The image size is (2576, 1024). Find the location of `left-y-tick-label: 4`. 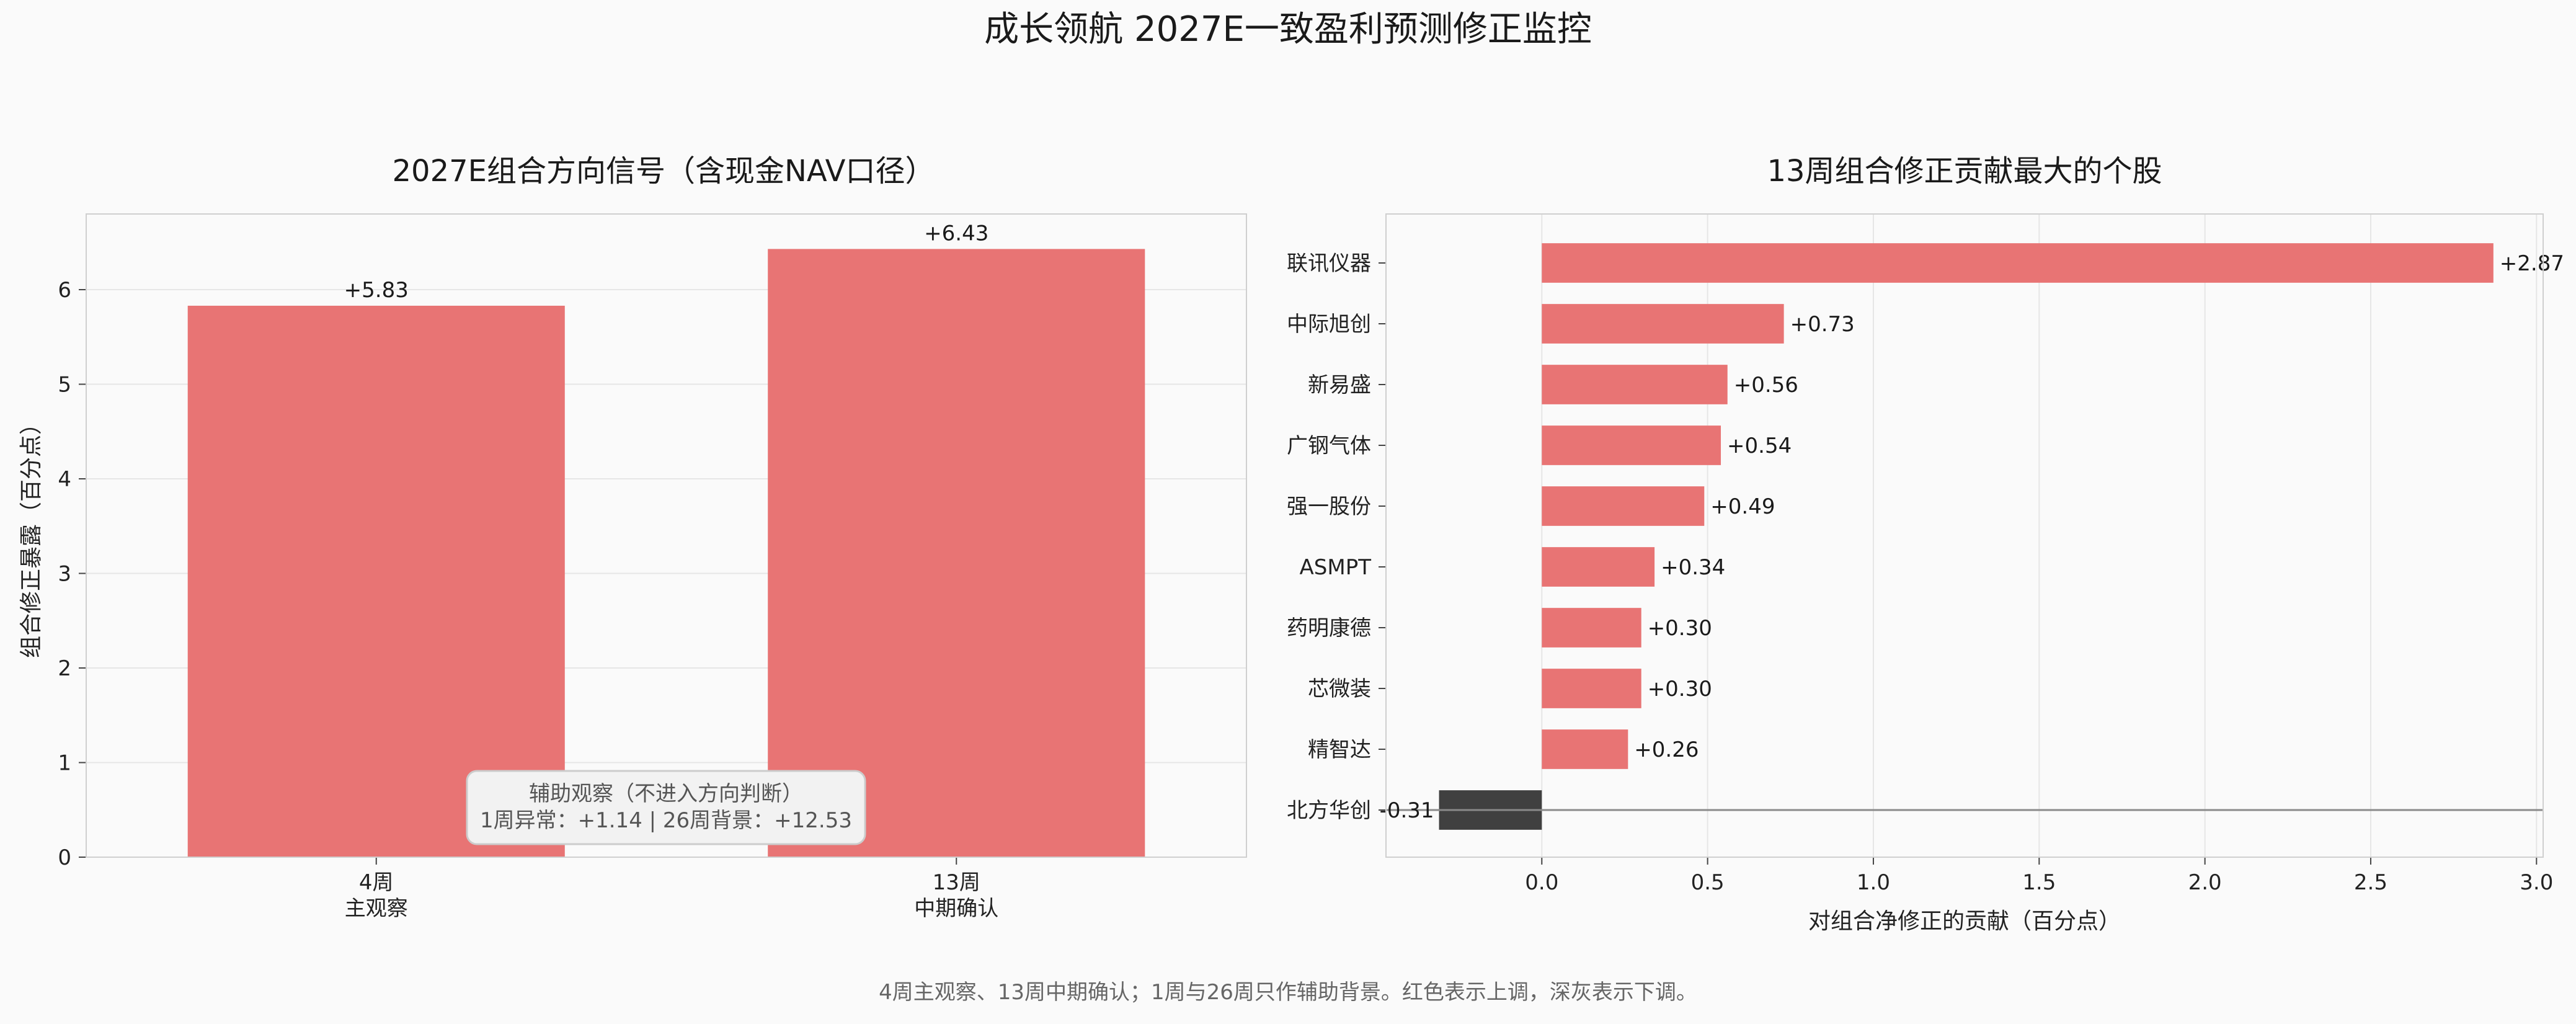

left-y-tick-label: 4 is located at coordinates (64, 479).